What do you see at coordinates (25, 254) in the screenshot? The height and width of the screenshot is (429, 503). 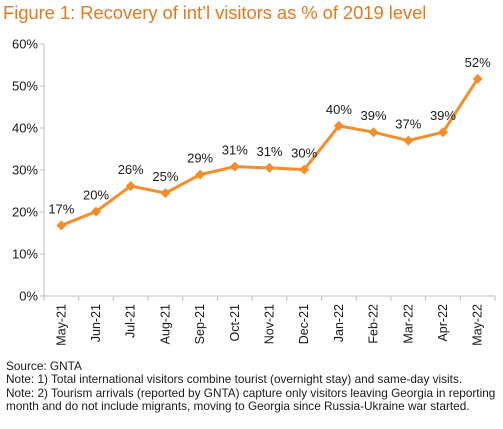 I see `y-tick-label: 10%` at bounding box center [25, 254].